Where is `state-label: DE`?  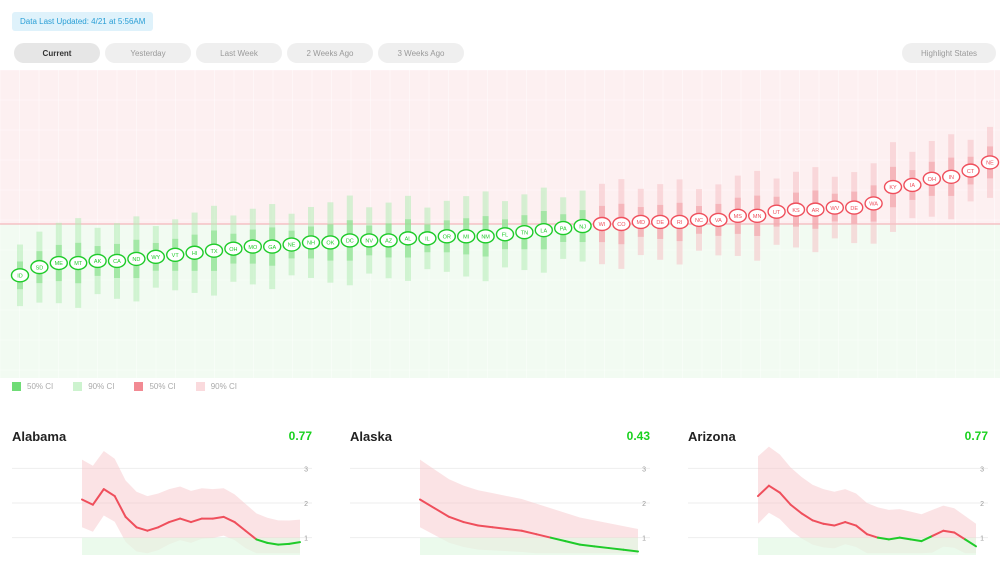
state-label: DE is located at coordinates (660, 223).